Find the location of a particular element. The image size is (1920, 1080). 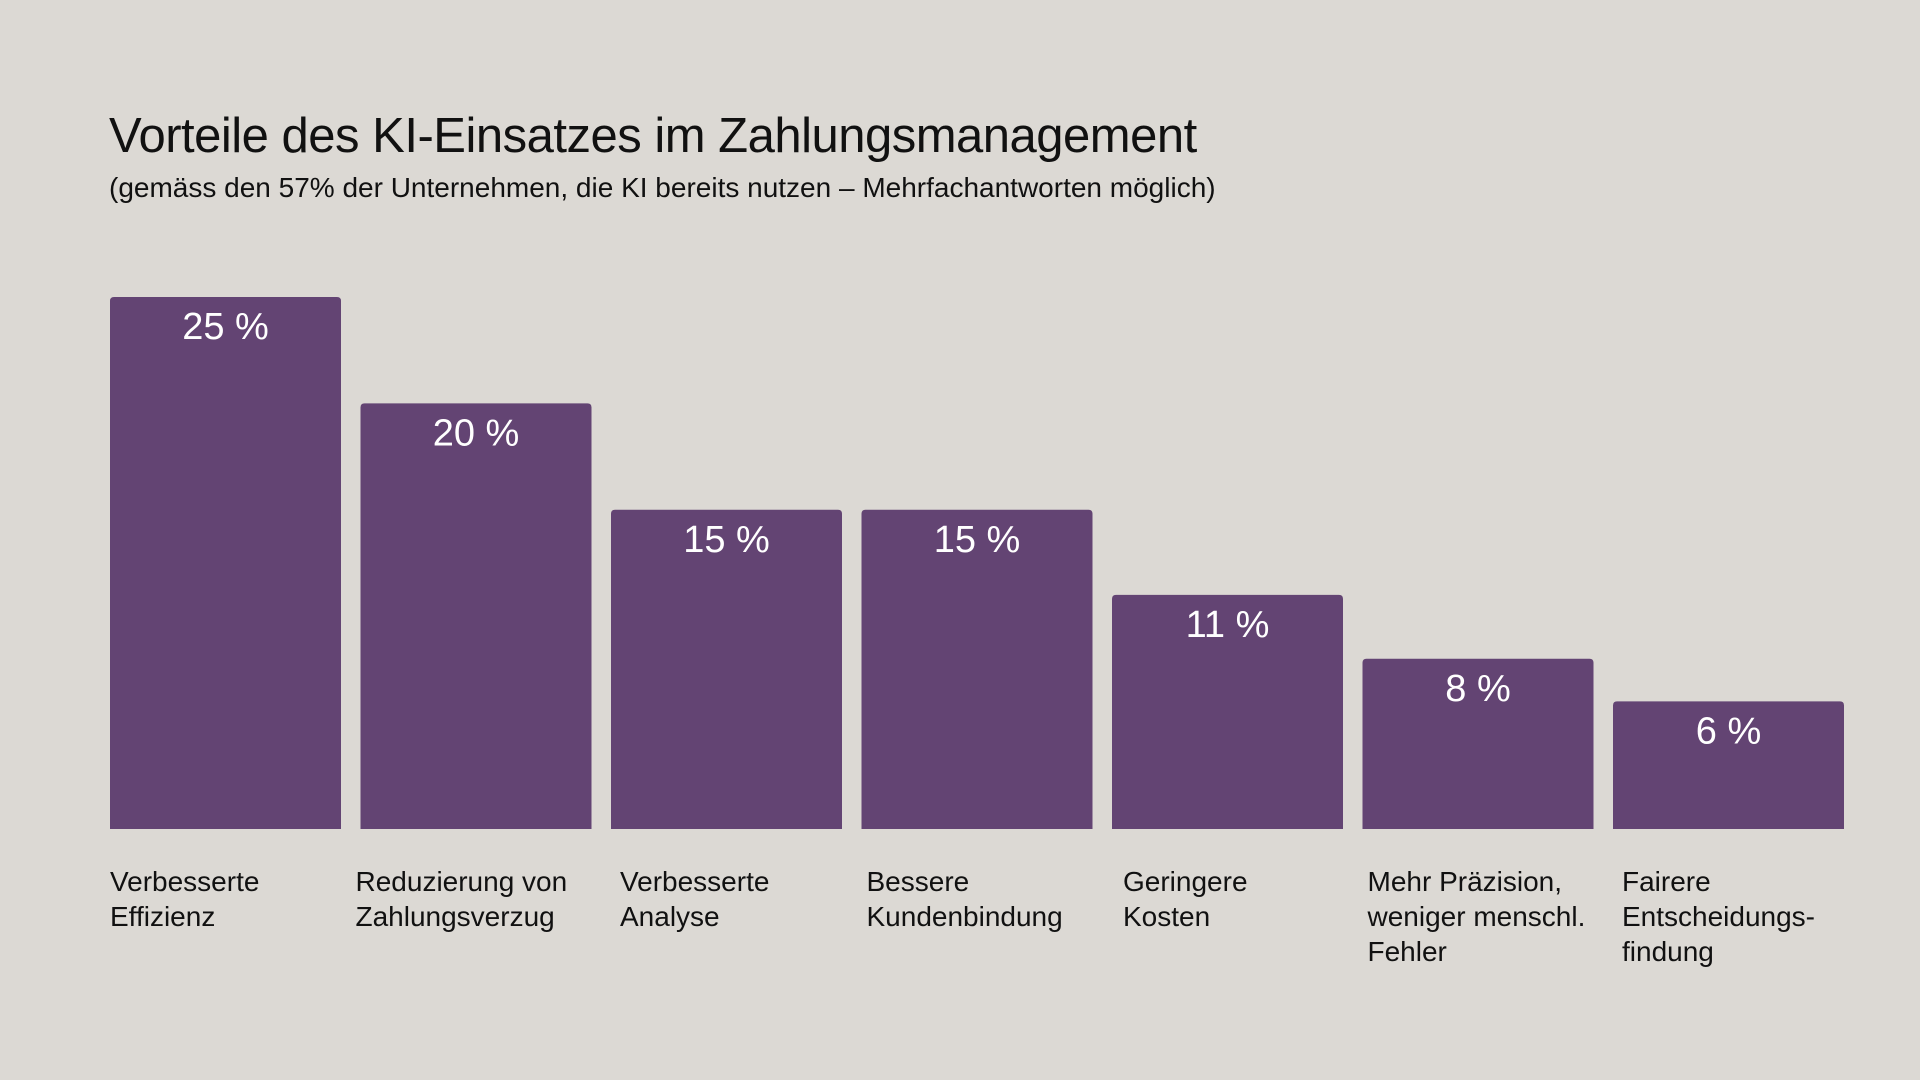

category-label-line: Fairere is located at coordinates (1666, 881).